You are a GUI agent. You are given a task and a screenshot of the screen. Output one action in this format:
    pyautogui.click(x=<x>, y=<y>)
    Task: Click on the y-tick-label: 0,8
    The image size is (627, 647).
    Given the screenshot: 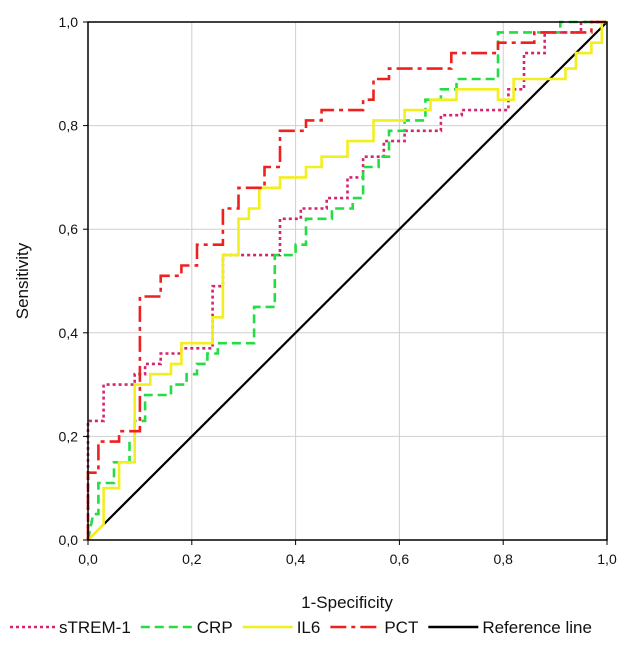 What is the action you would take?
    pyautogui.click(x=69, y=126)
    